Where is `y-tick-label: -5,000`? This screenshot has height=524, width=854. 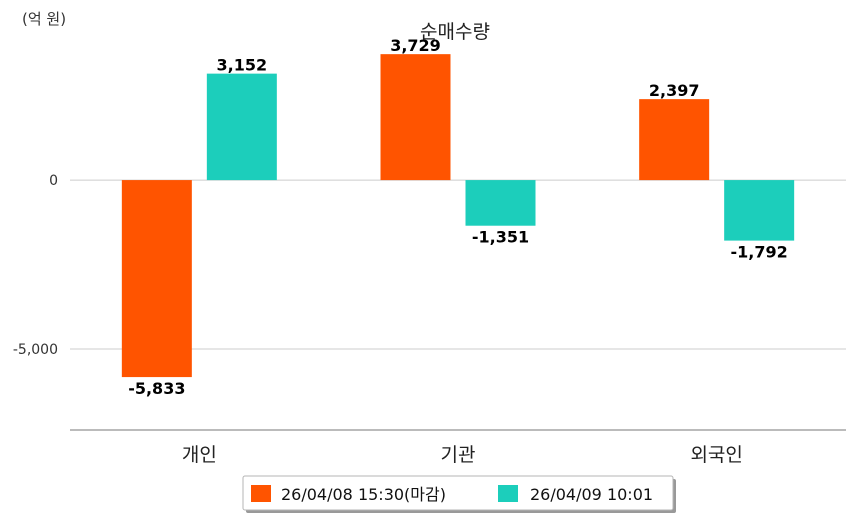 y-tick-label: -5,000 is located at coordinates (35, 350).